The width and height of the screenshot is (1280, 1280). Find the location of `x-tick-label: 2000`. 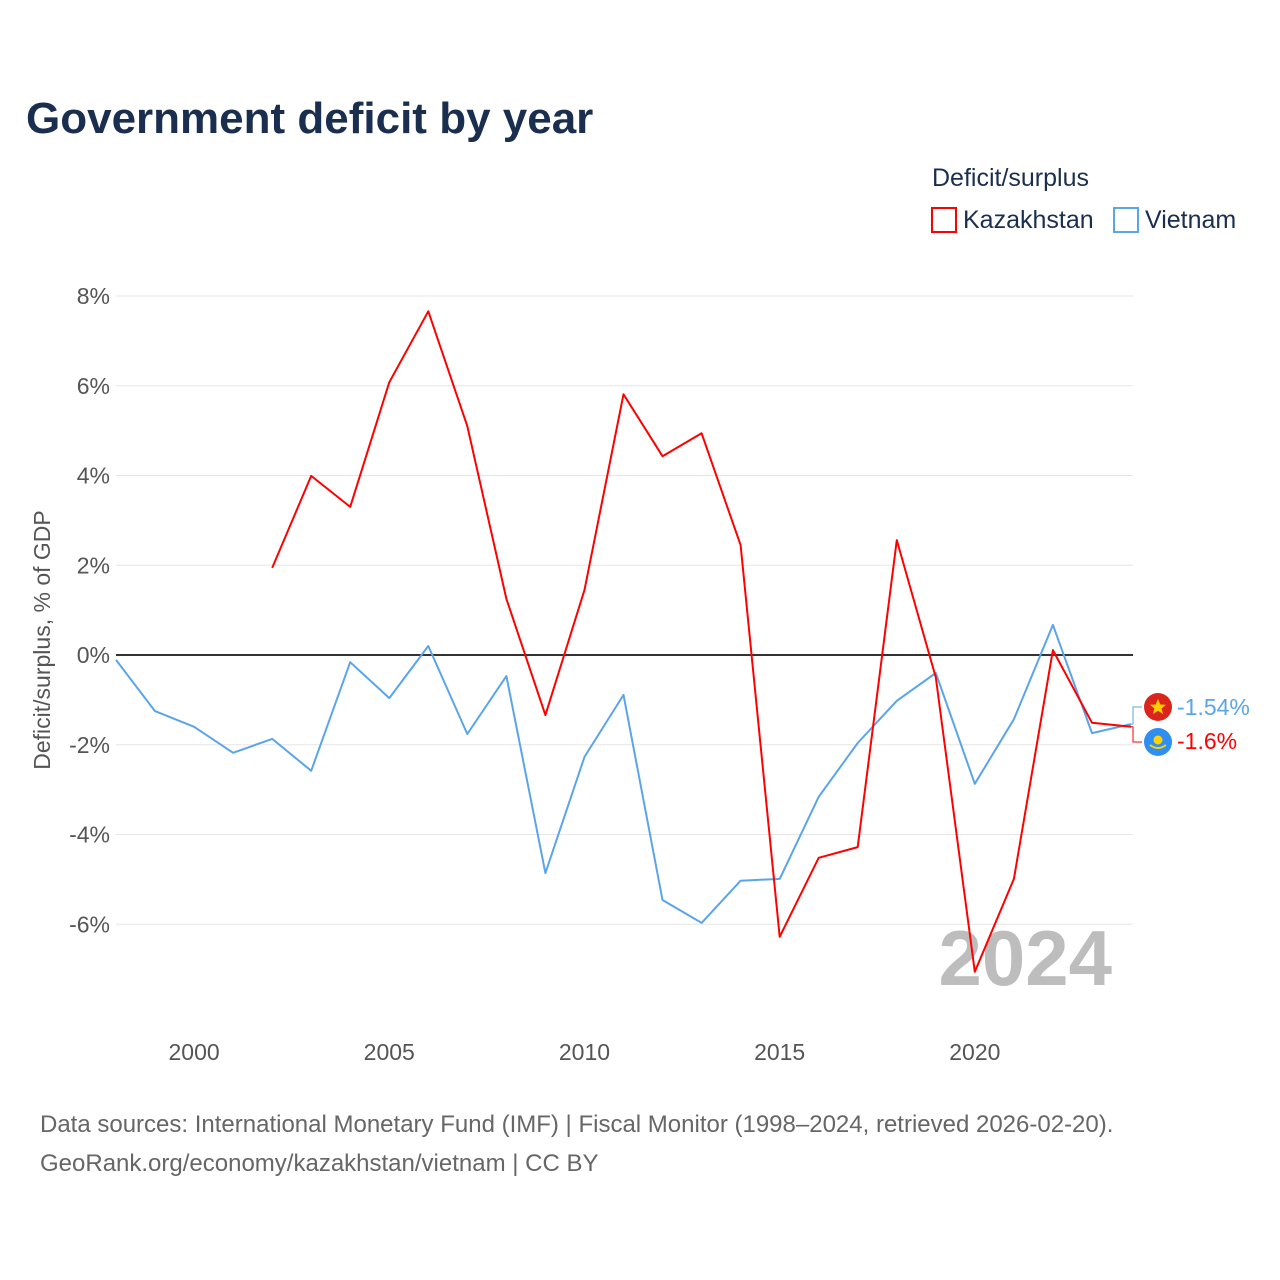

x-tick-label: 2000 is located at coordinates (193, 1052).